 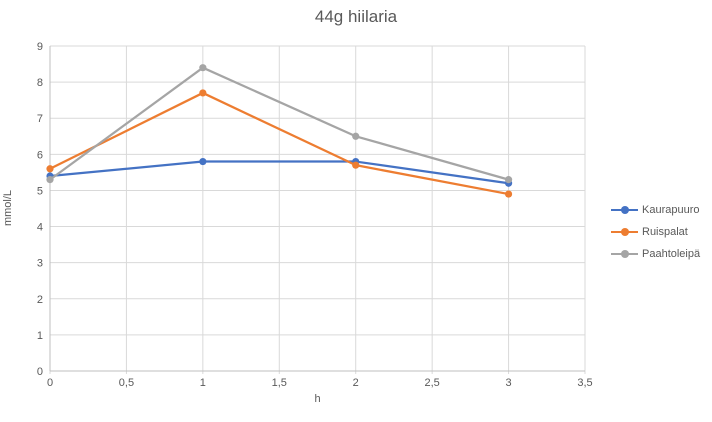 What do you see at coordinates (671, 254) in the screenshot?
I see `legend-label: Paahtoleipä` at bounding box center [671, 254].